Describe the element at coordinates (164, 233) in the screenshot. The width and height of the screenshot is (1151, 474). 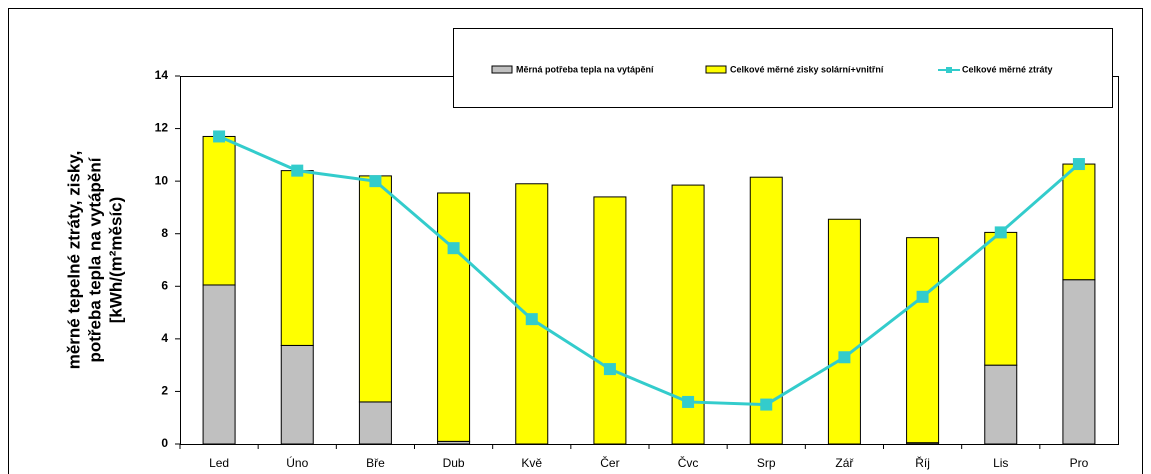
I see `y-tick-label: 8` at that location.